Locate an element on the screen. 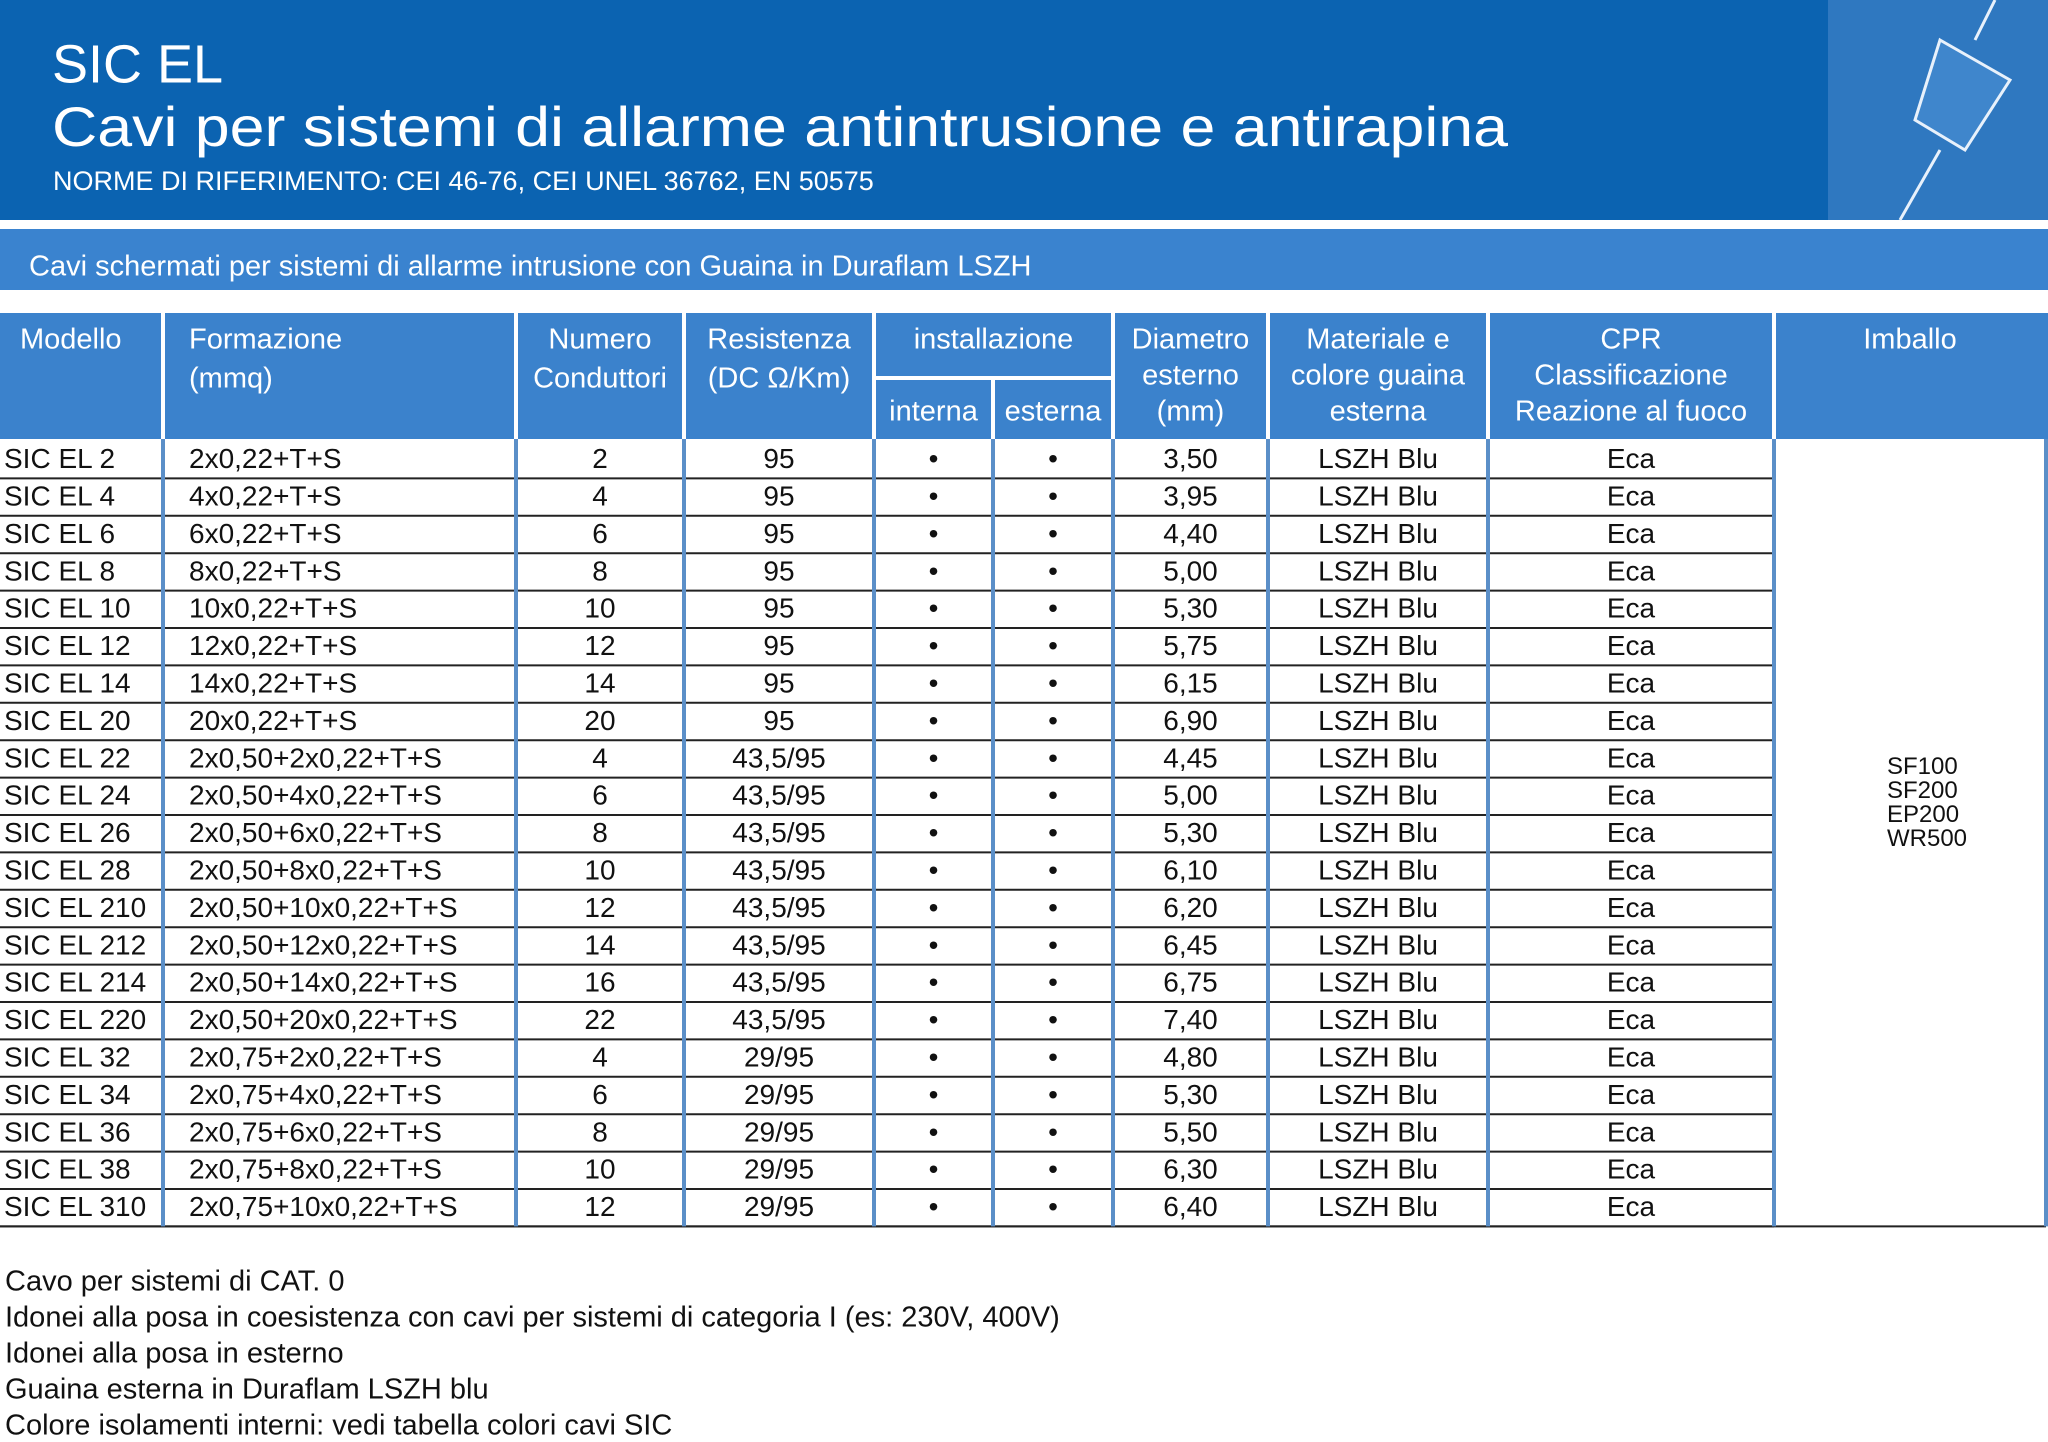 The image size is (2048, 1442). cell: 6,75 is located at coordinates (1190, 982).